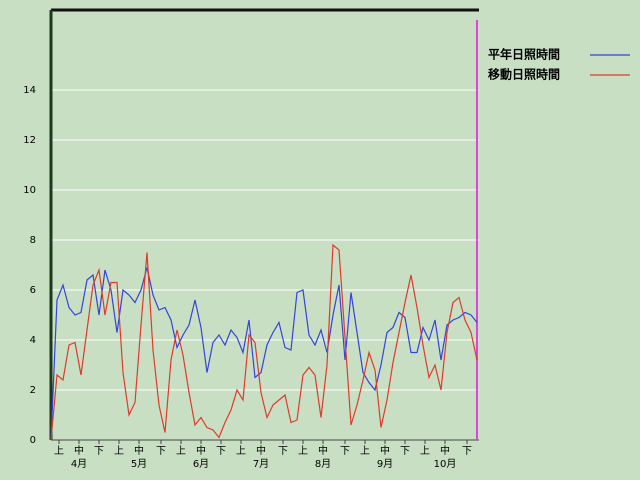 The width and height of the screenshot is (640, 480). What do you see at coordinates (385, 464) in the screenshot?
I see `month-label: 9月` at bounding box center [385, 464].